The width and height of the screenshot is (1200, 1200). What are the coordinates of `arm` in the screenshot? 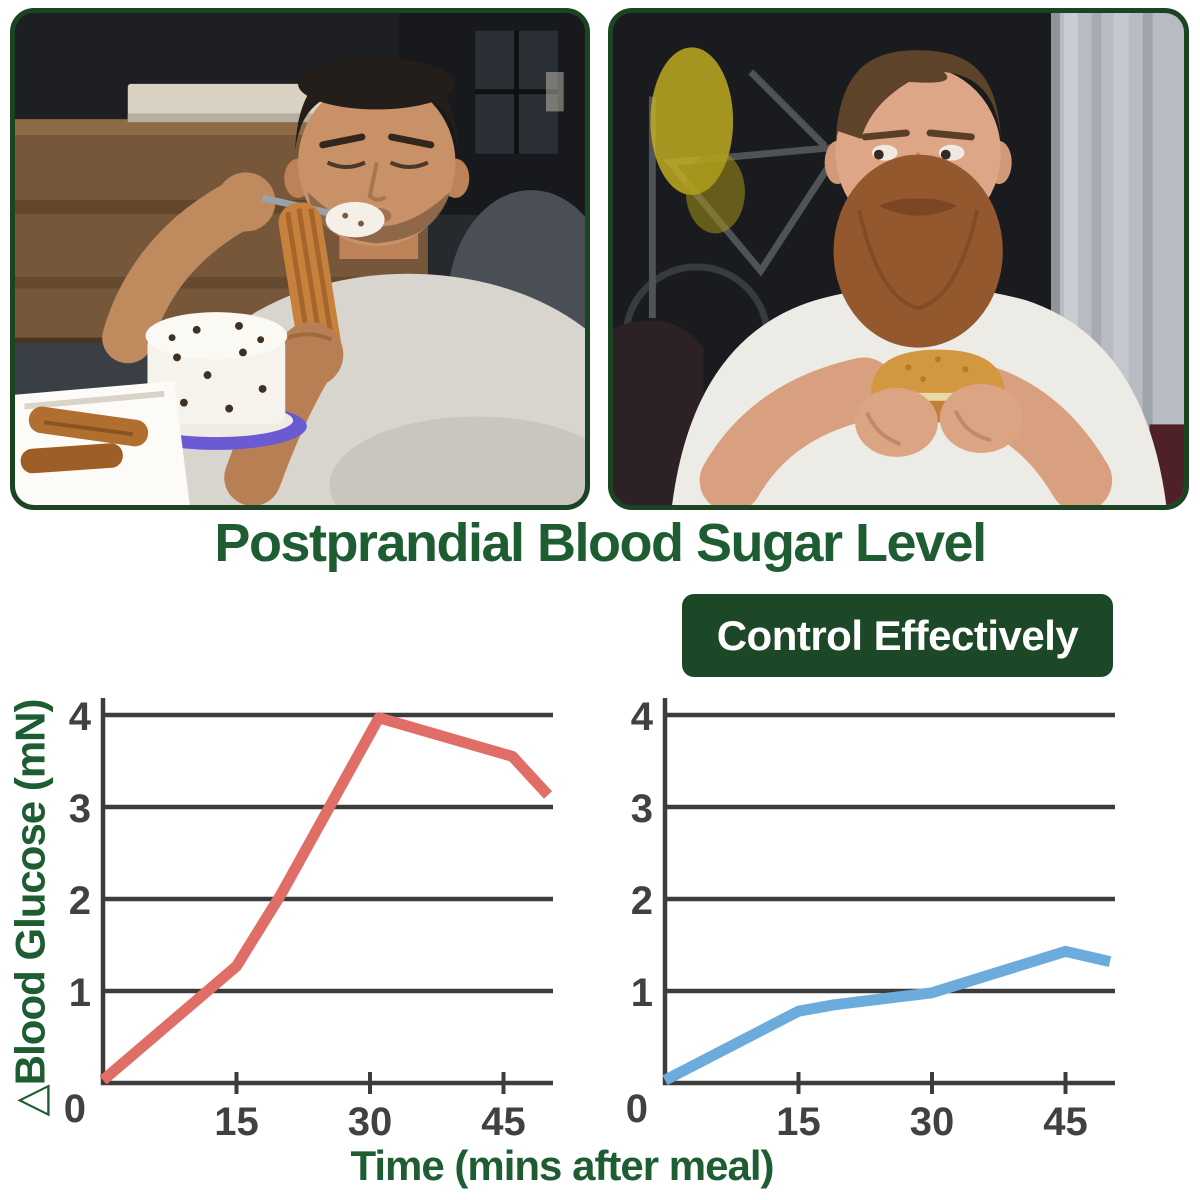 It's located at (797, 431).